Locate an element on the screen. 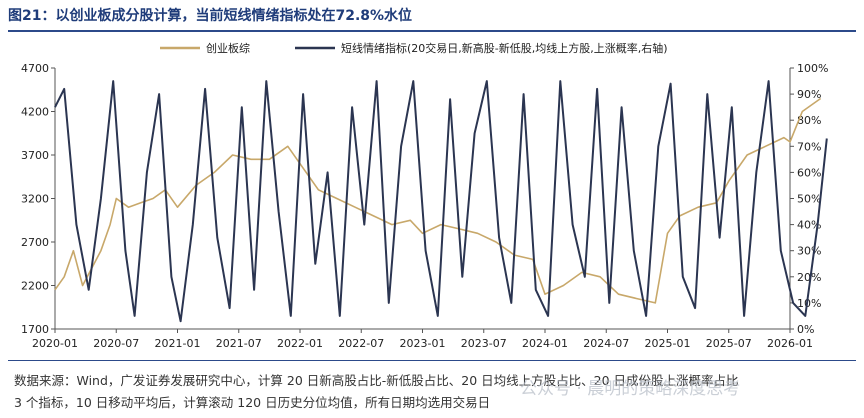 The height and width of the screenshot is (418, 864). x-tick-label: 2020-01 is located at coordinates (55, 343).